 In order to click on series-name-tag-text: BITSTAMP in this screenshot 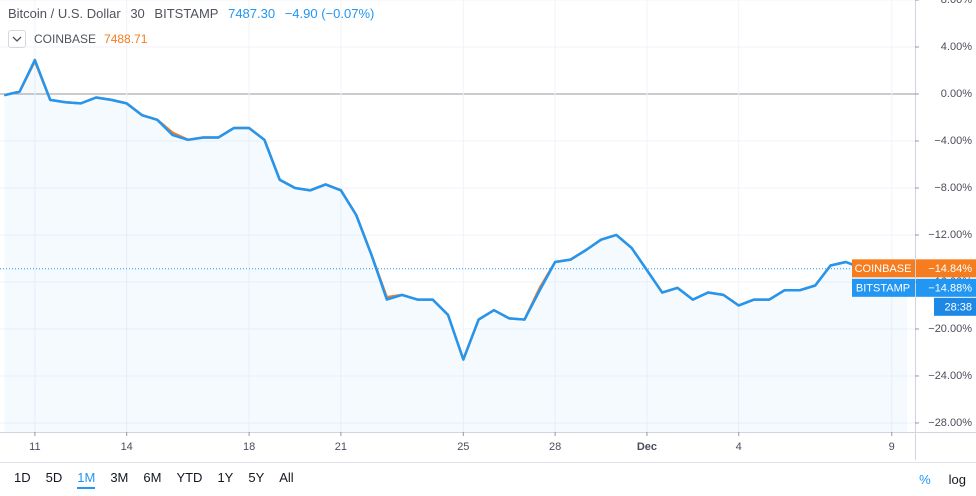, I will do `click(883, 289)`.